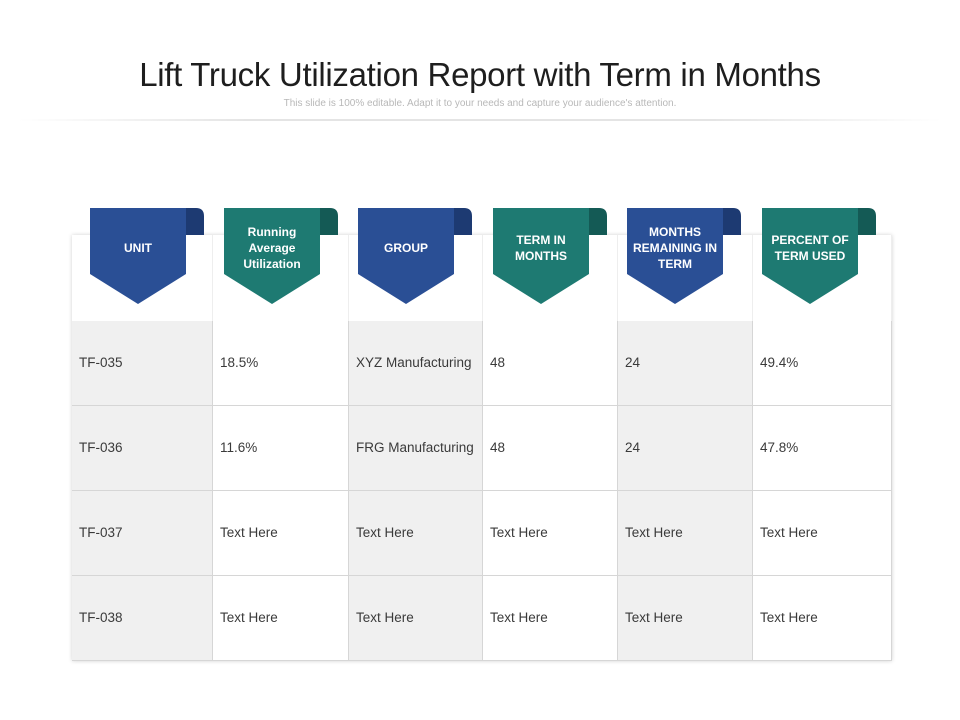  Describe the element at coordinates (138, 248) in the screenshot. I see `column-header-label: UNIT` at that location.